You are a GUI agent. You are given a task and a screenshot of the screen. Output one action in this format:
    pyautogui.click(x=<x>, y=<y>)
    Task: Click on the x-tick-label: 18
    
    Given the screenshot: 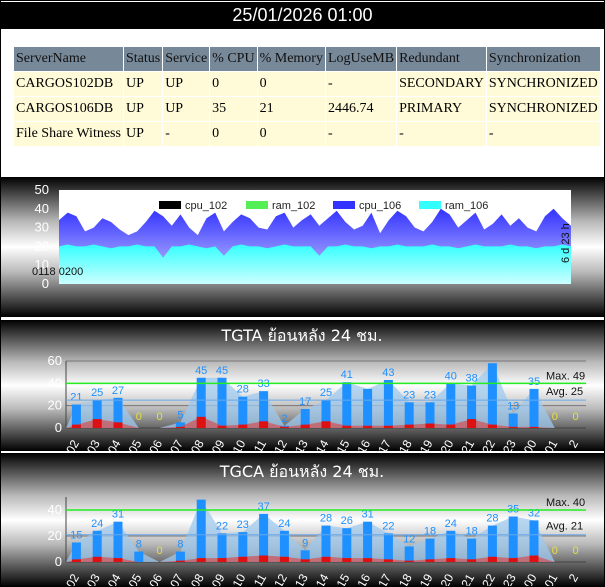 What is the action you would take?
    pyautogui.click(x=405, y=579)
    